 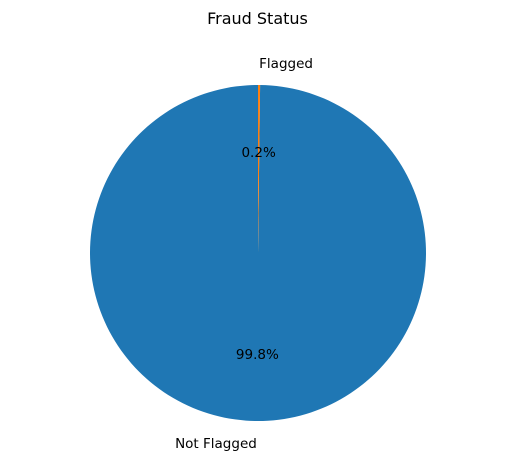 I want to click on slice-label-flagged: Flagged, so click(x=286, y=64).